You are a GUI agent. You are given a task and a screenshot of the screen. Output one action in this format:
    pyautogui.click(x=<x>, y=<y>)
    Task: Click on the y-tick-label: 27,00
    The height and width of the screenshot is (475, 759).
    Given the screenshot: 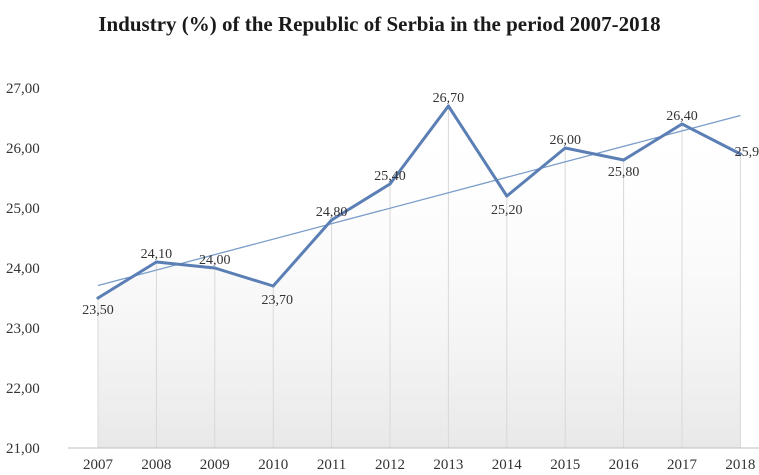 What is the action you would take?
    pyautogui.click(x=23, y=89)
    